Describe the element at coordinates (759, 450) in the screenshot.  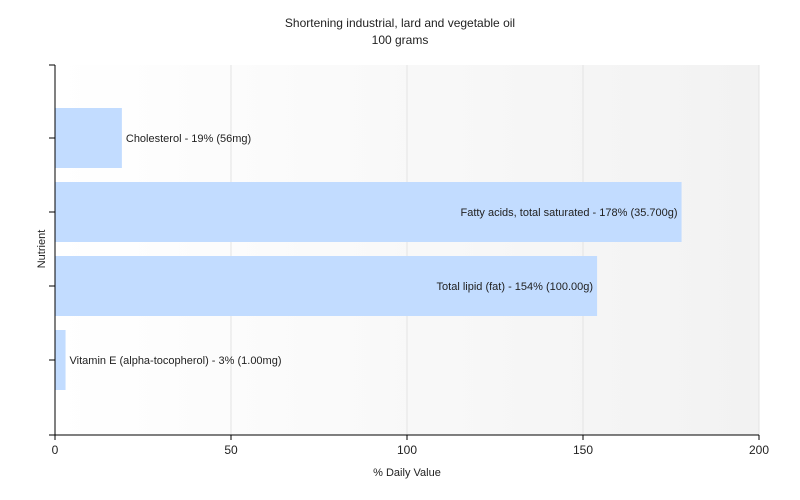
I see `x-tick-label: 200` at that location.